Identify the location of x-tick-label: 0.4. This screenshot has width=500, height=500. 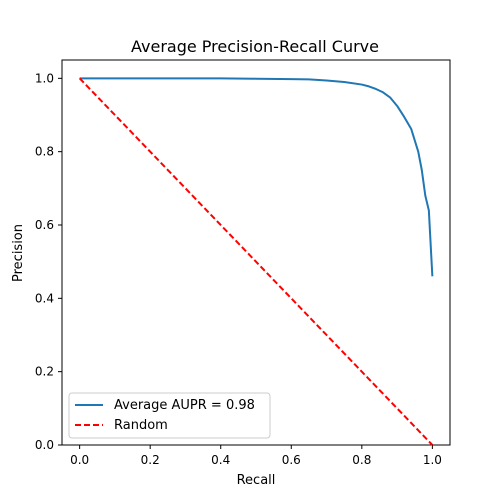
(220, 460).